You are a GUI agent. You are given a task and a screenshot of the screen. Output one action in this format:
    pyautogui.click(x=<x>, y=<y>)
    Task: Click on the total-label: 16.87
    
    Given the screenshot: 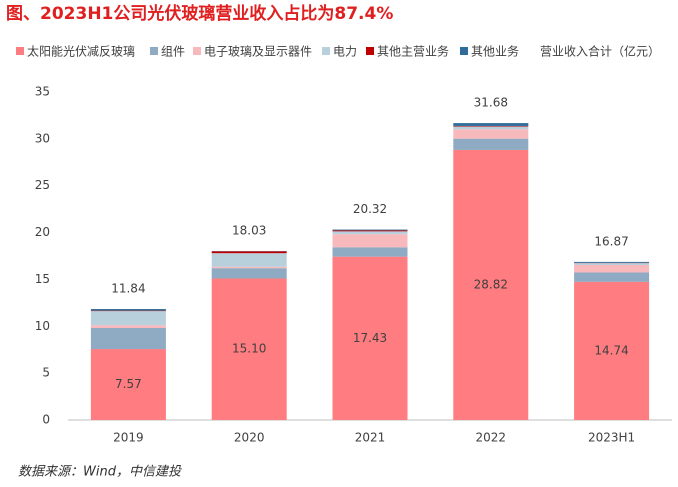 What is the action you would take?
    pyautogui.click(x=611, y=241)
    